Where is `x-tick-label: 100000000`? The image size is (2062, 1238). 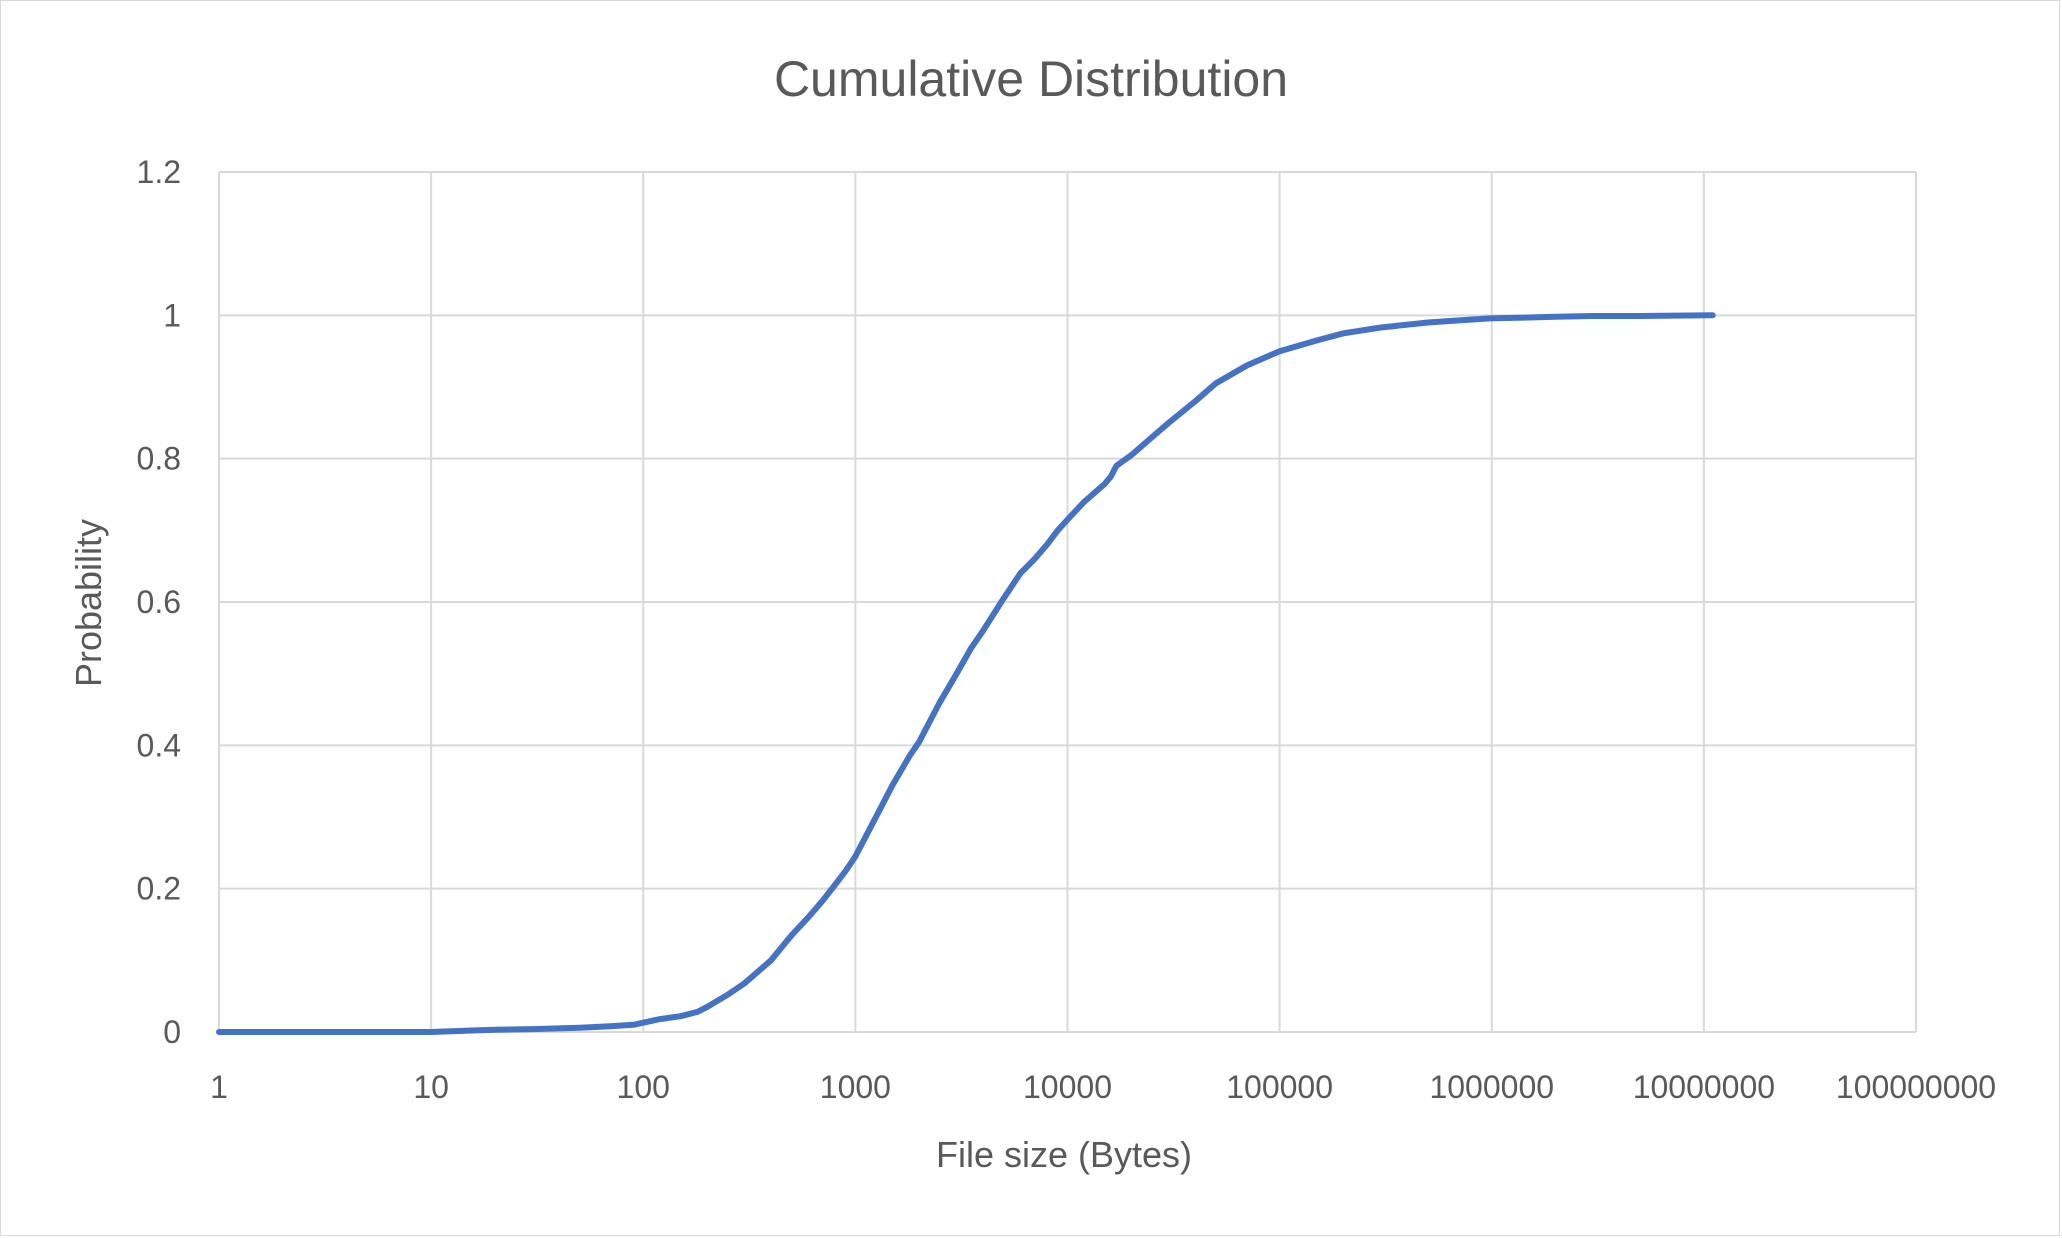 x-tick-label: 100000000 is located at coordinates (1916, 1087).